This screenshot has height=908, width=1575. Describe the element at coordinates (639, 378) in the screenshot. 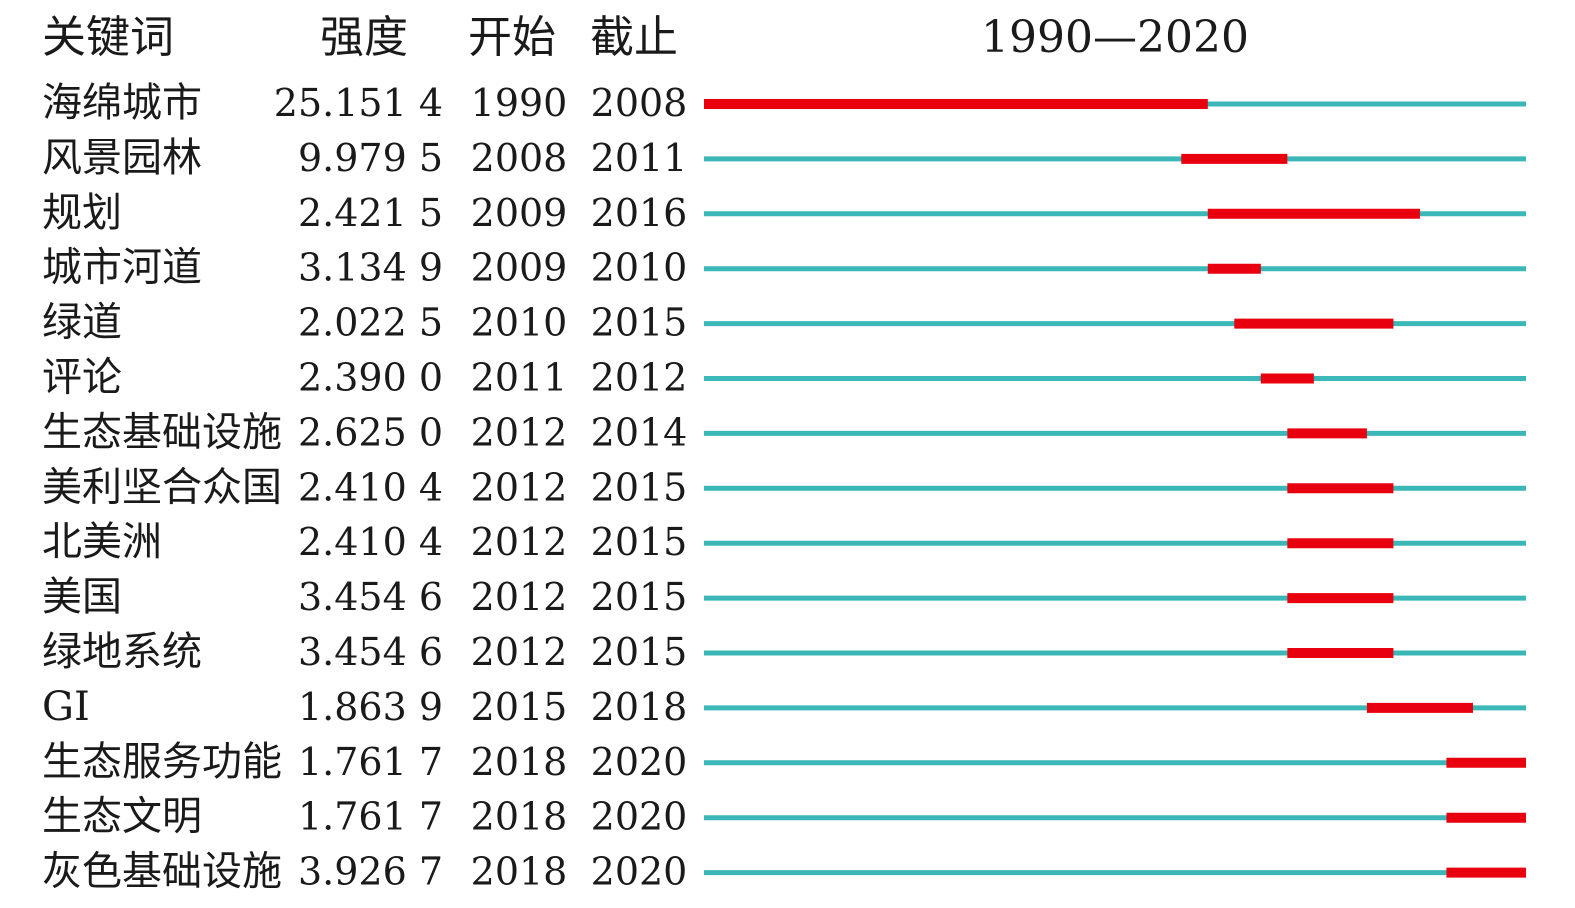

I see `end-year: 2012` at that location.